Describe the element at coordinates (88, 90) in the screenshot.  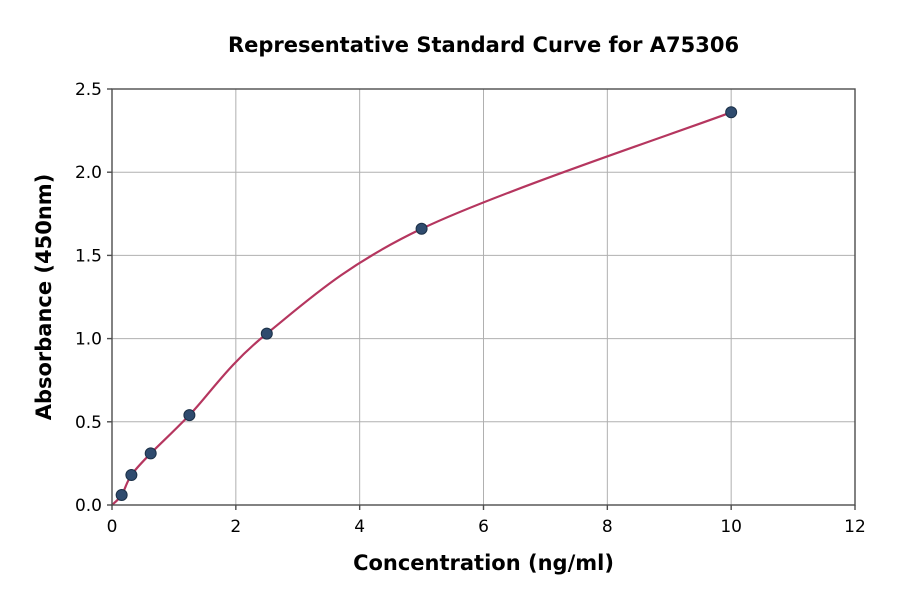
I see `y-tick-label: 2.5` at that location.